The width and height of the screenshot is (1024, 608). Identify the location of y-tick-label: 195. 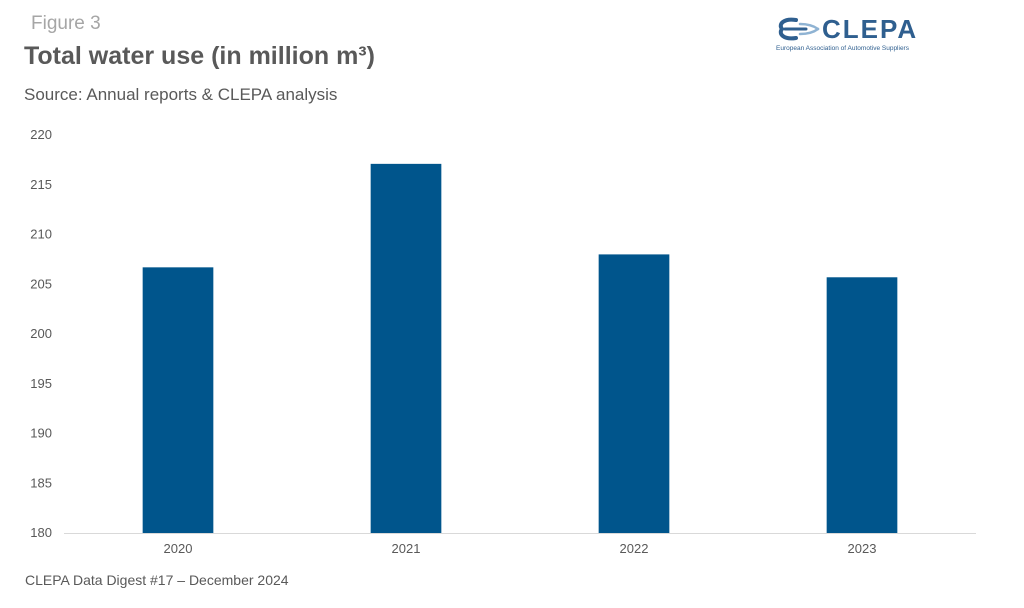
(41, 383).